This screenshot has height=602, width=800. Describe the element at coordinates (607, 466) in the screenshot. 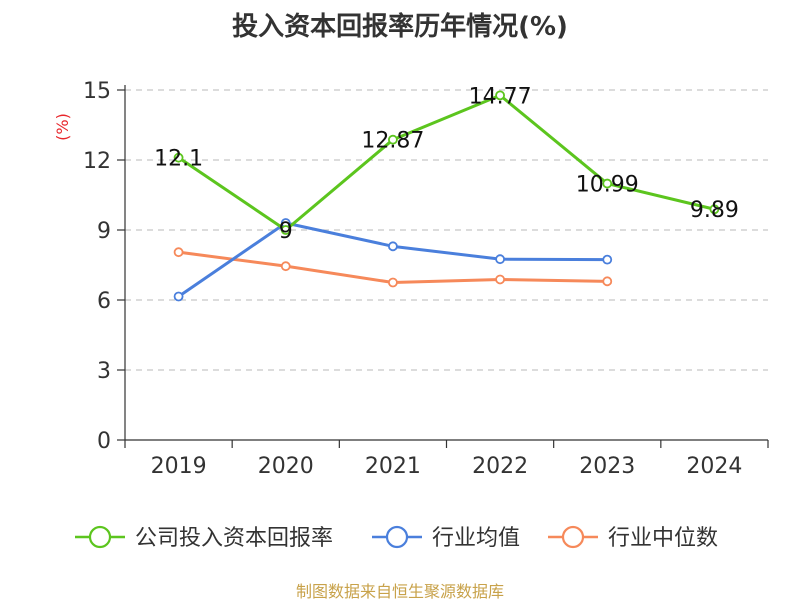

I see `x-tick-label: 2023` at that location.